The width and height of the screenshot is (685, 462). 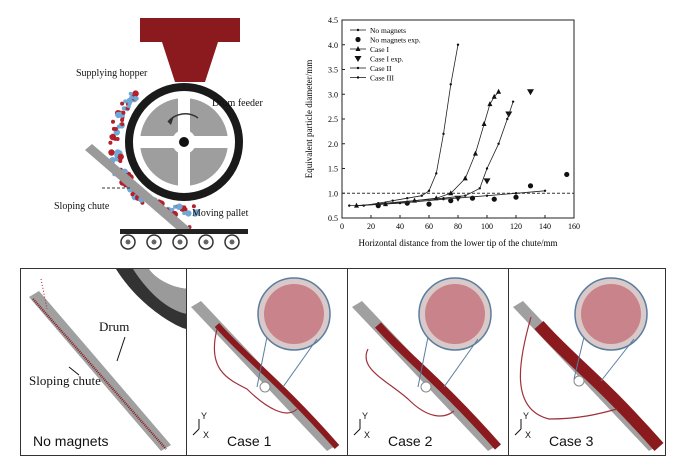 I want to click on x-tick-label: 80, so click(x=458, y=226).